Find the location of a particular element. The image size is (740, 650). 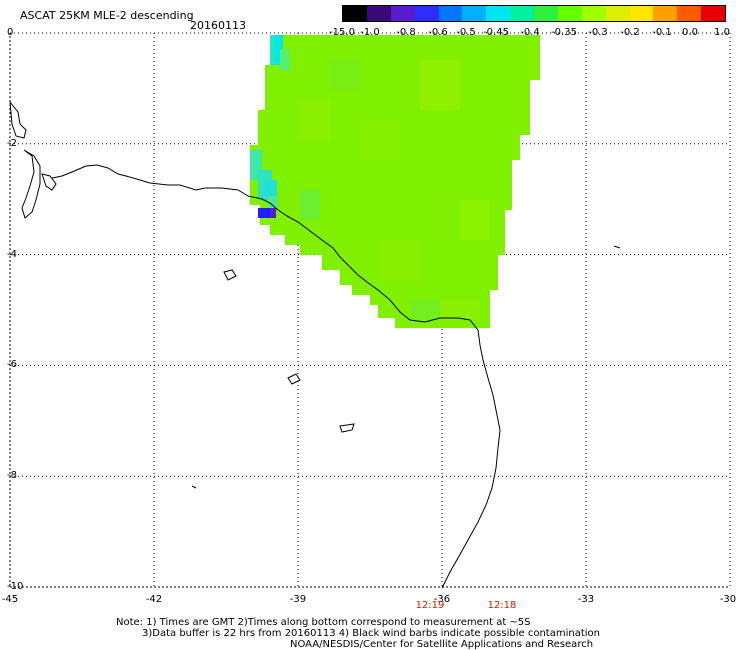

orbit-time-label: 12:19 is located at coordinates (430, 605).